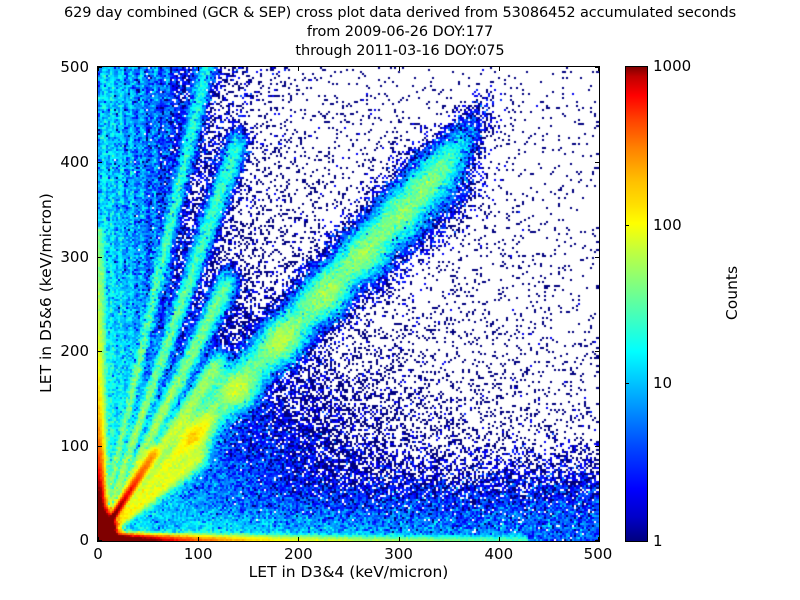  What do you see at coordinates (398, 554) in the screenshot?
I see `x-tick-label-300: 300` at bounding box center [398, 554].